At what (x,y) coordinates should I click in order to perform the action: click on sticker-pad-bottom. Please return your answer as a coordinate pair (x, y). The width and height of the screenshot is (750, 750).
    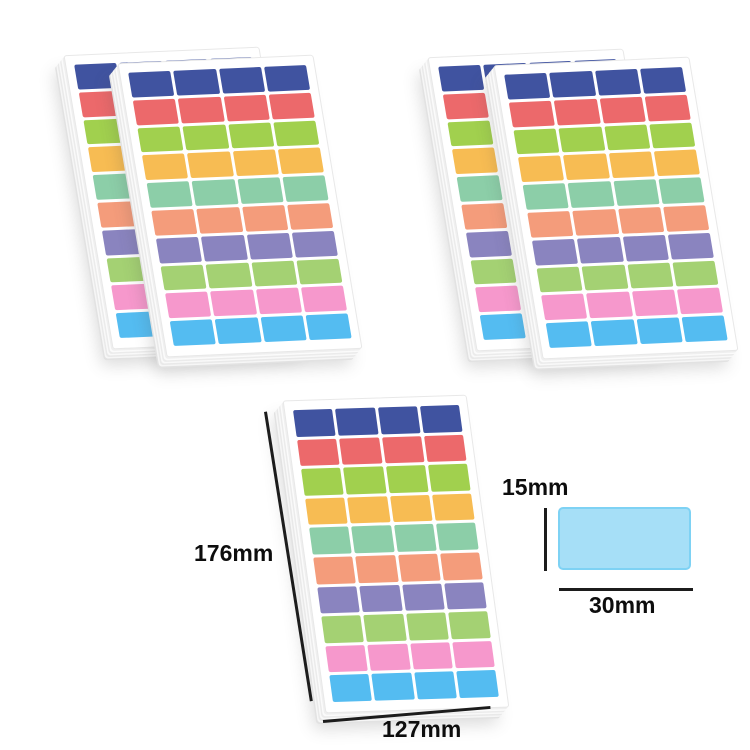
    Looking at the image, I should click on (396, 554).